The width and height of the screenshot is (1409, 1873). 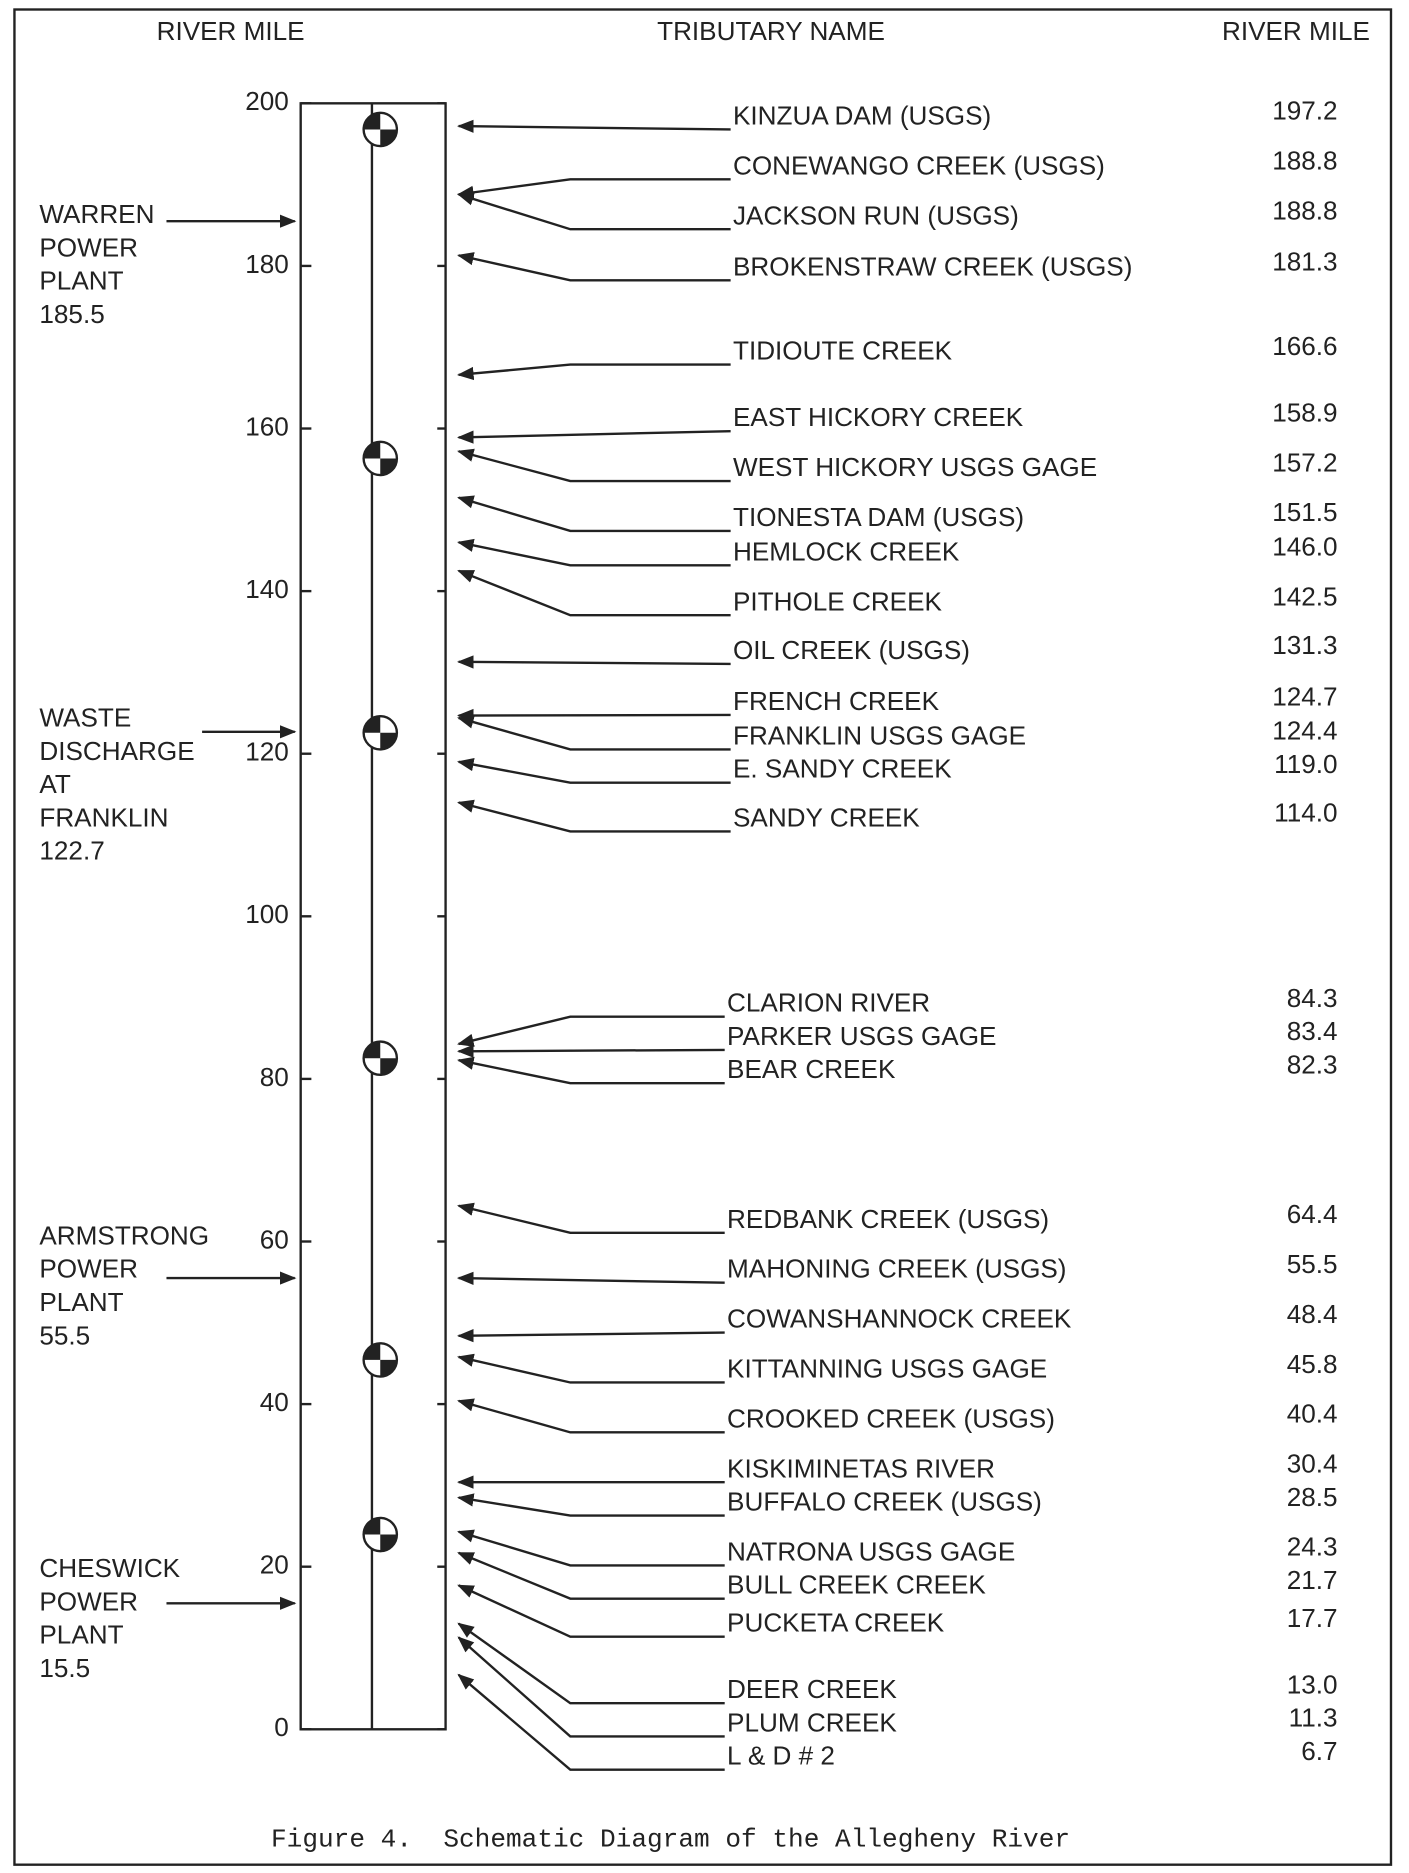 I want to click on tributary-mile: 45.8, so click(x=1312, y=1364).